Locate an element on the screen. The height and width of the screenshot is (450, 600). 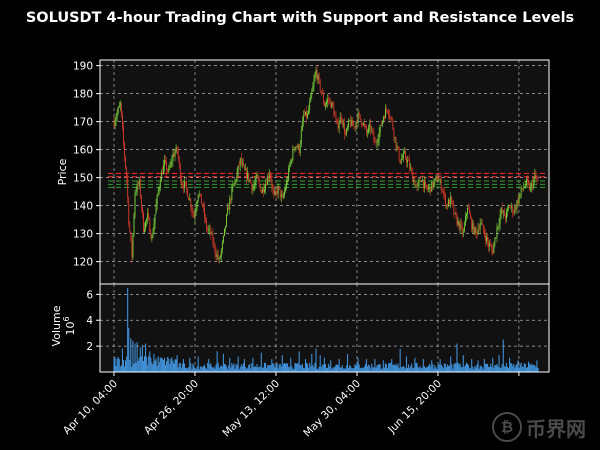
volume-exponent-base: 10 is located at coordinates (70, 329).